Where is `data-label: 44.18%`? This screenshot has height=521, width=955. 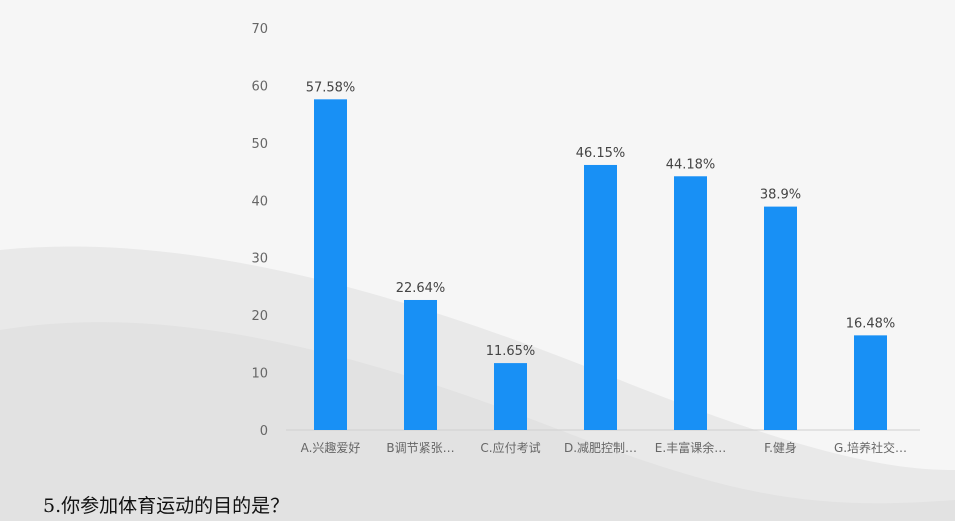
data-label: 44.18% is located at coordinates (691, 164).